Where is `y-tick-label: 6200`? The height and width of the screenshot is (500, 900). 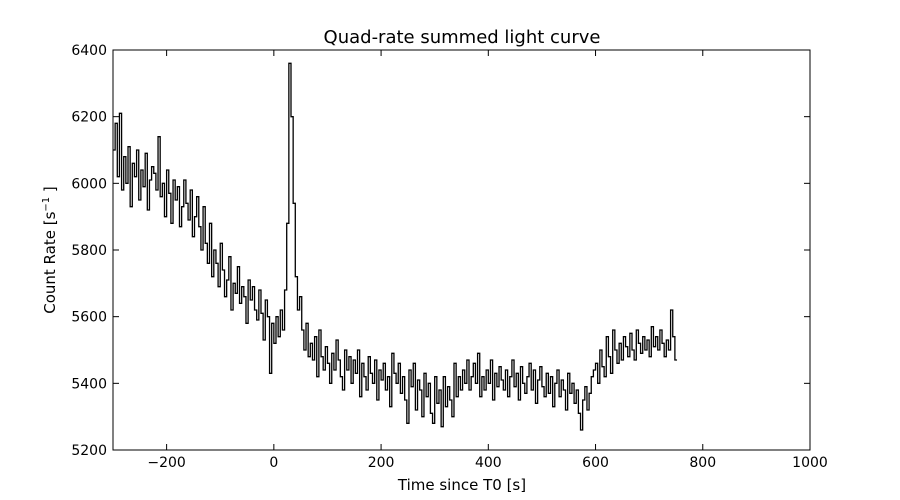
y-tick-label: 6200 is located at coordinates (89, 118).